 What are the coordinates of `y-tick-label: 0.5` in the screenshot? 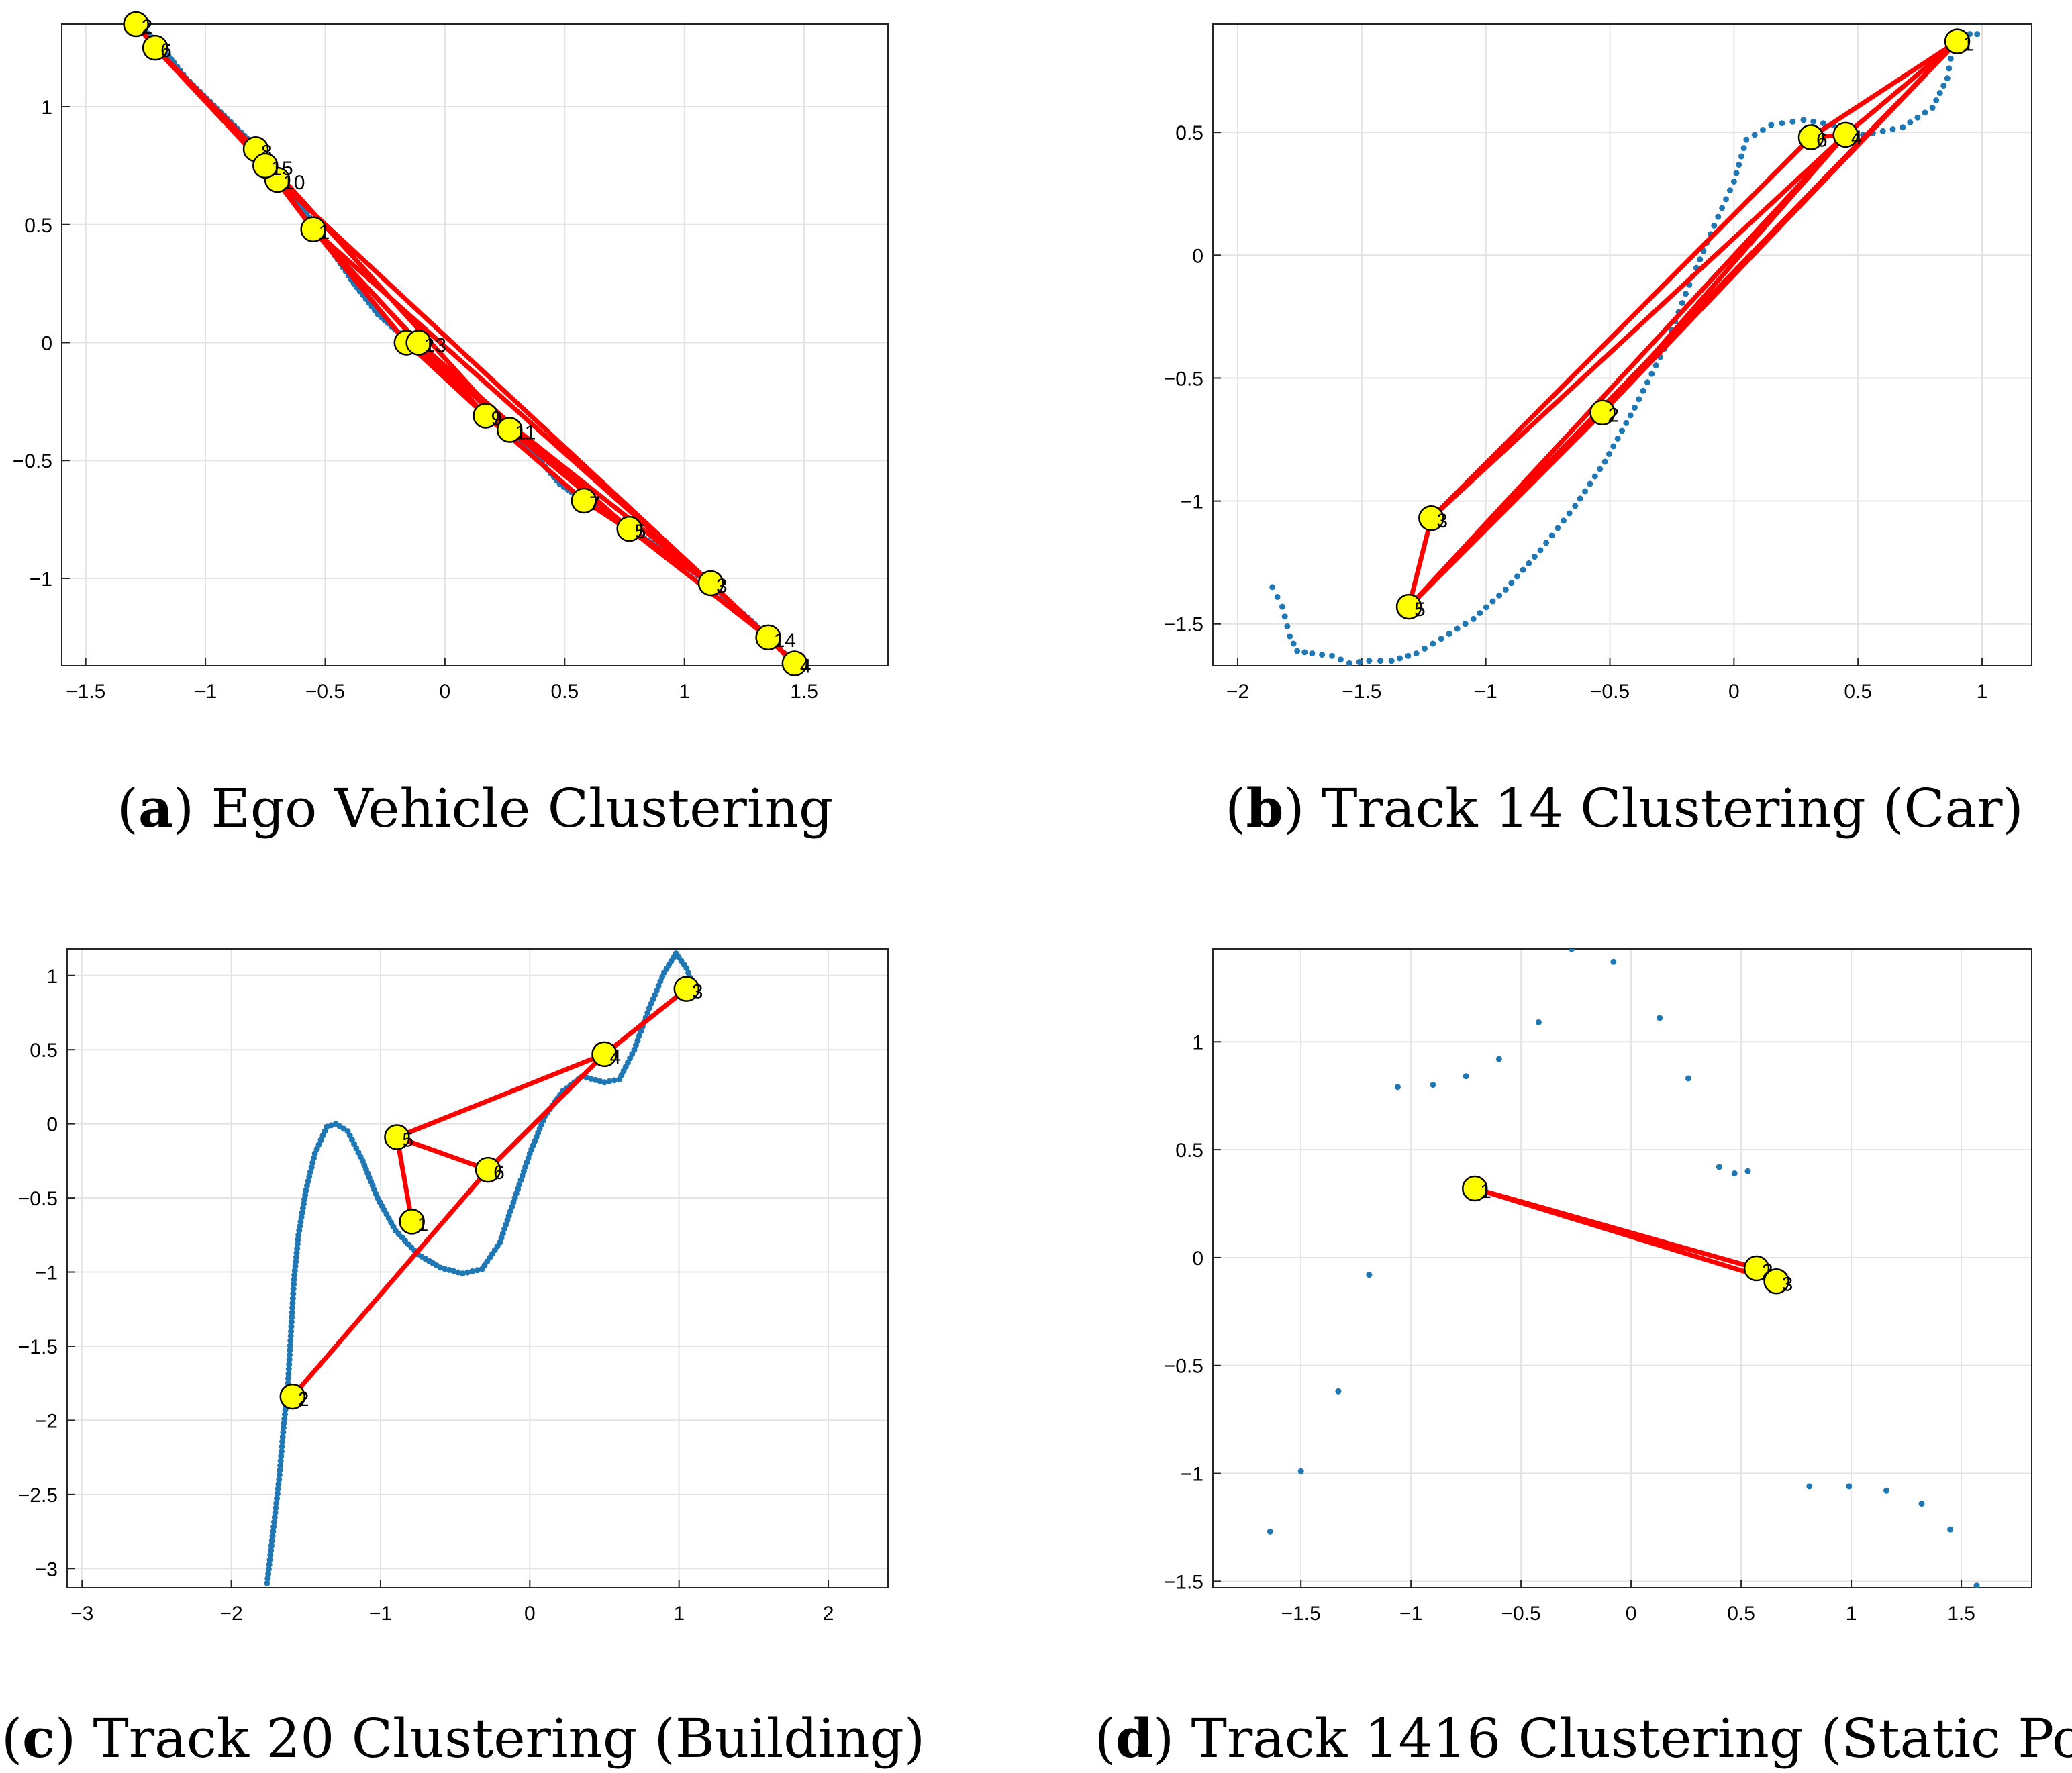 It's located at (44, 1051).